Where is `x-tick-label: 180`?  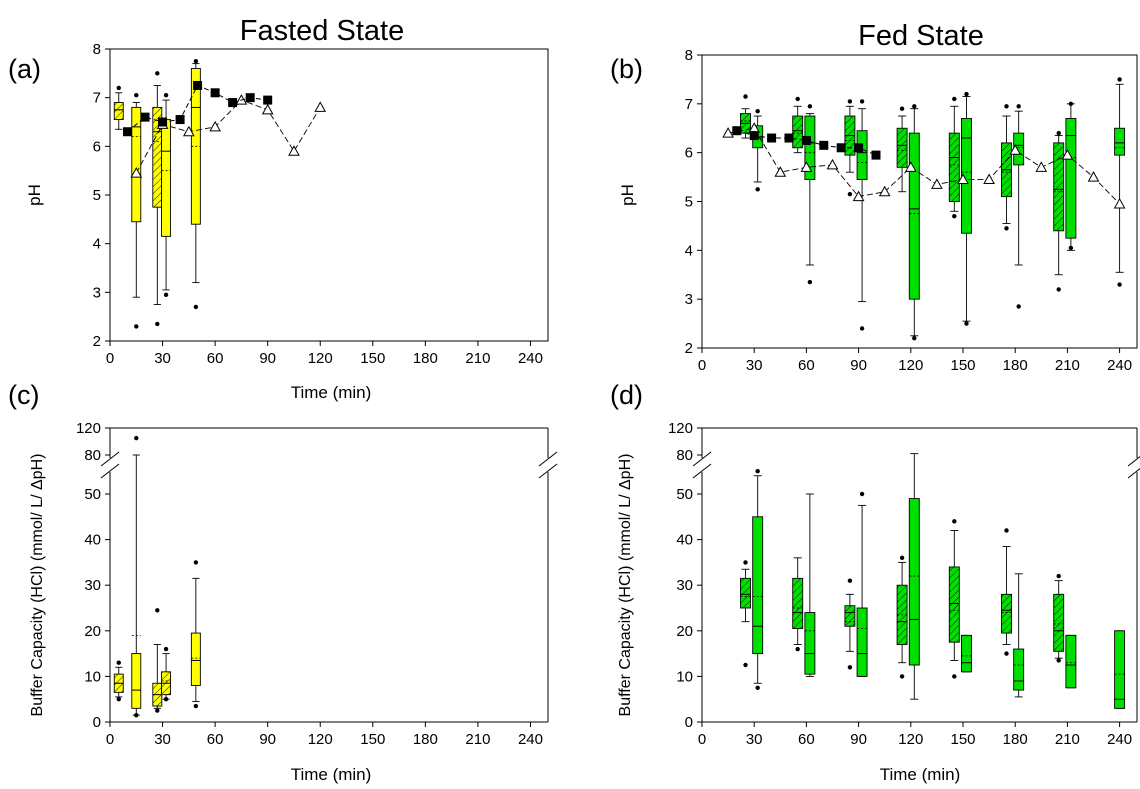
x-tick-label: 180 is located at coordinates (1015, 365).